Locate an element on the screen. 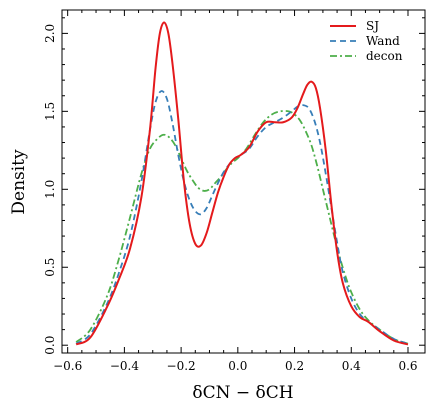 The image size is (436, 409). y-axis-title: Density is located at coordinates (19, 182).